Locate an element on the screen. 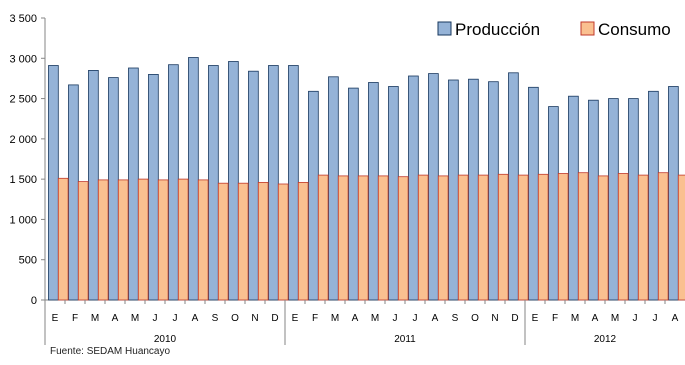  y-tick-label: 3 500 is located at coordinates (23, 19).